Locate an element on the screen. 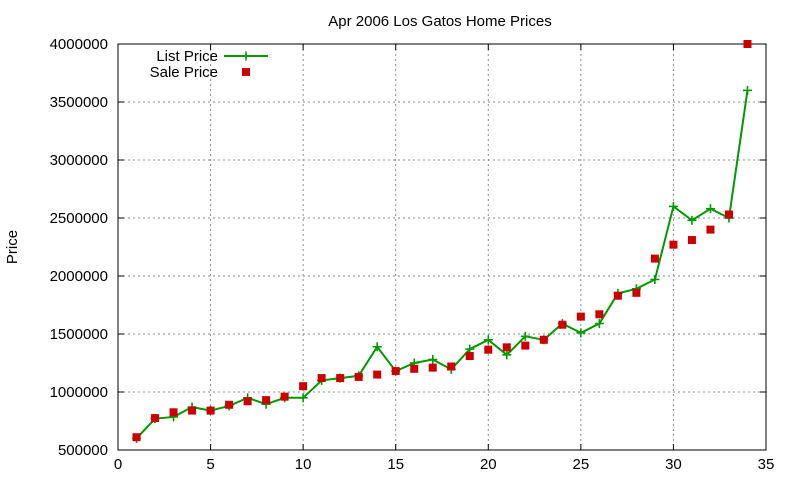 Image resolution: width=800 pixels, height=480 pixels. y-tick-label: 3000000 is located at coordinates (79, 160).